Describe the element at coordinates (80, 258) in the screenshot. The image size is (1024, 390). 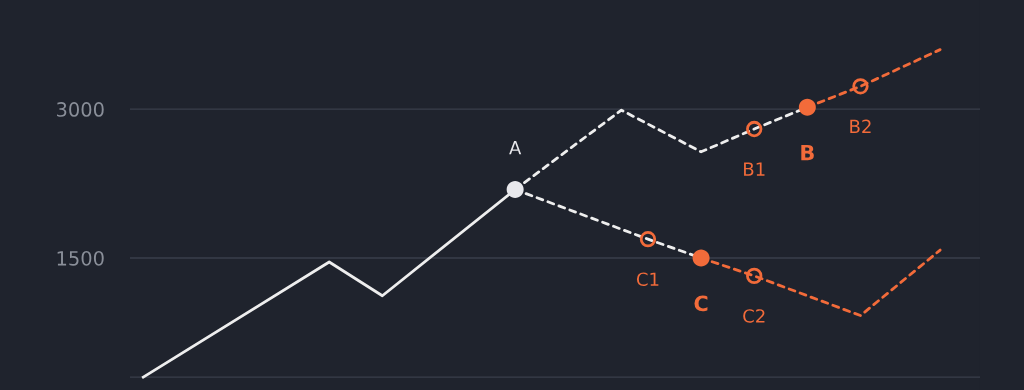
I see `y-tick-label: 1500` at that location.